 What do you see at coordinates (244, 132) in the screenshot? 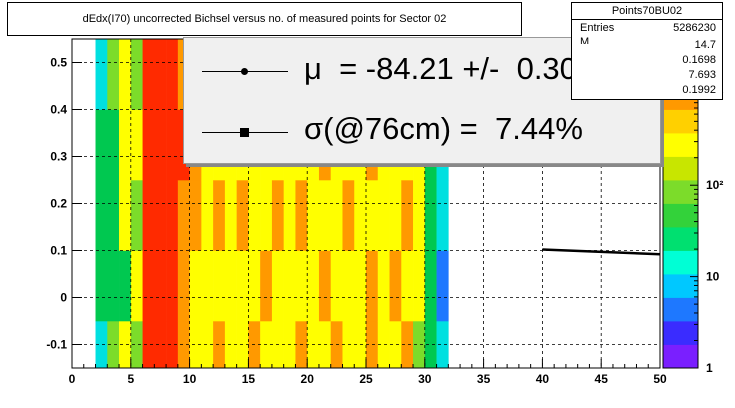
I see `legend-marker-square` at bounding box center [244, 132].